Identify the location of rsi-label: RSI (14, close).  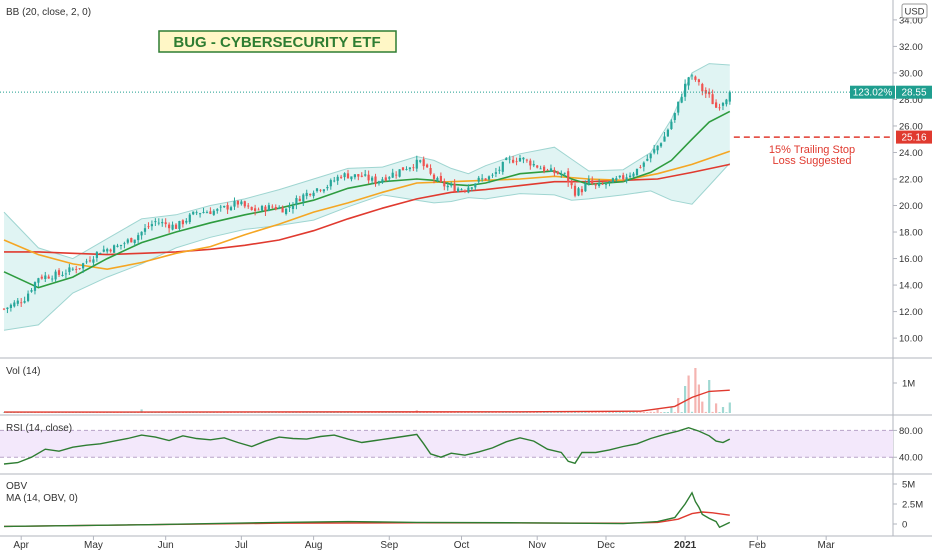
(39, 428).